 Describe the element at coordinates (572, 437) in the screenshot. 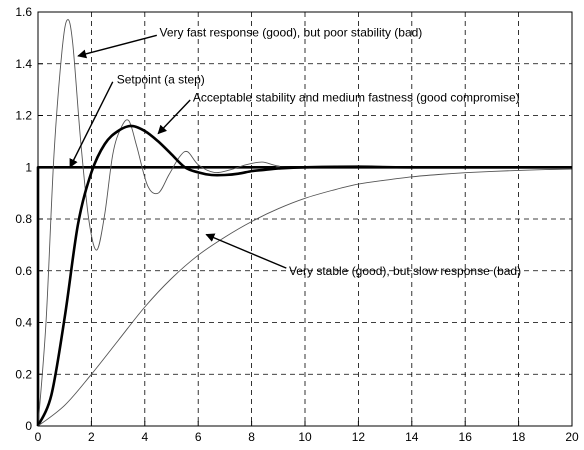

I see `x-tick-label: 20` at that location.